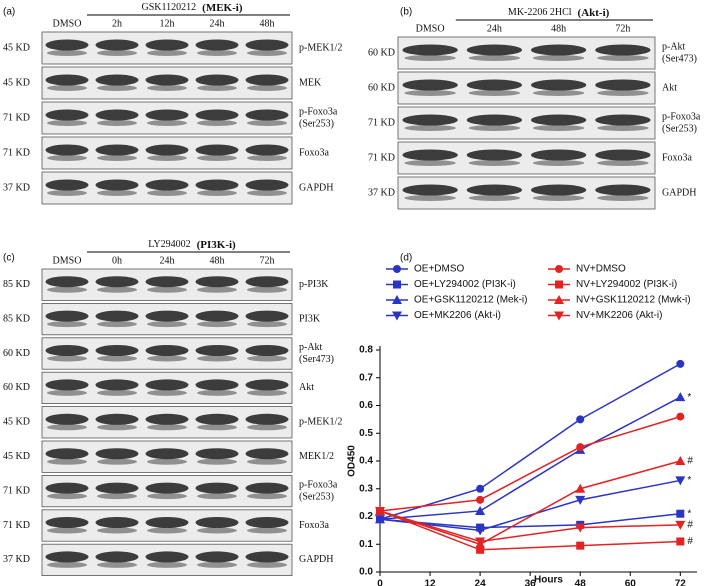  What do you see at coordinates (380, 582) in the screenshot?
I see `x-tick-label: 0` at bounding box center [380, 582].